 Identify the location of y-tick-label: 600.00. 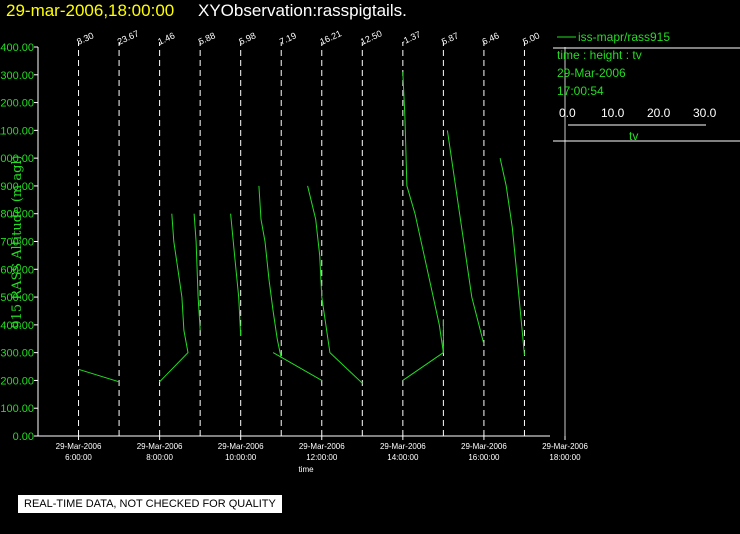
(17, 270).